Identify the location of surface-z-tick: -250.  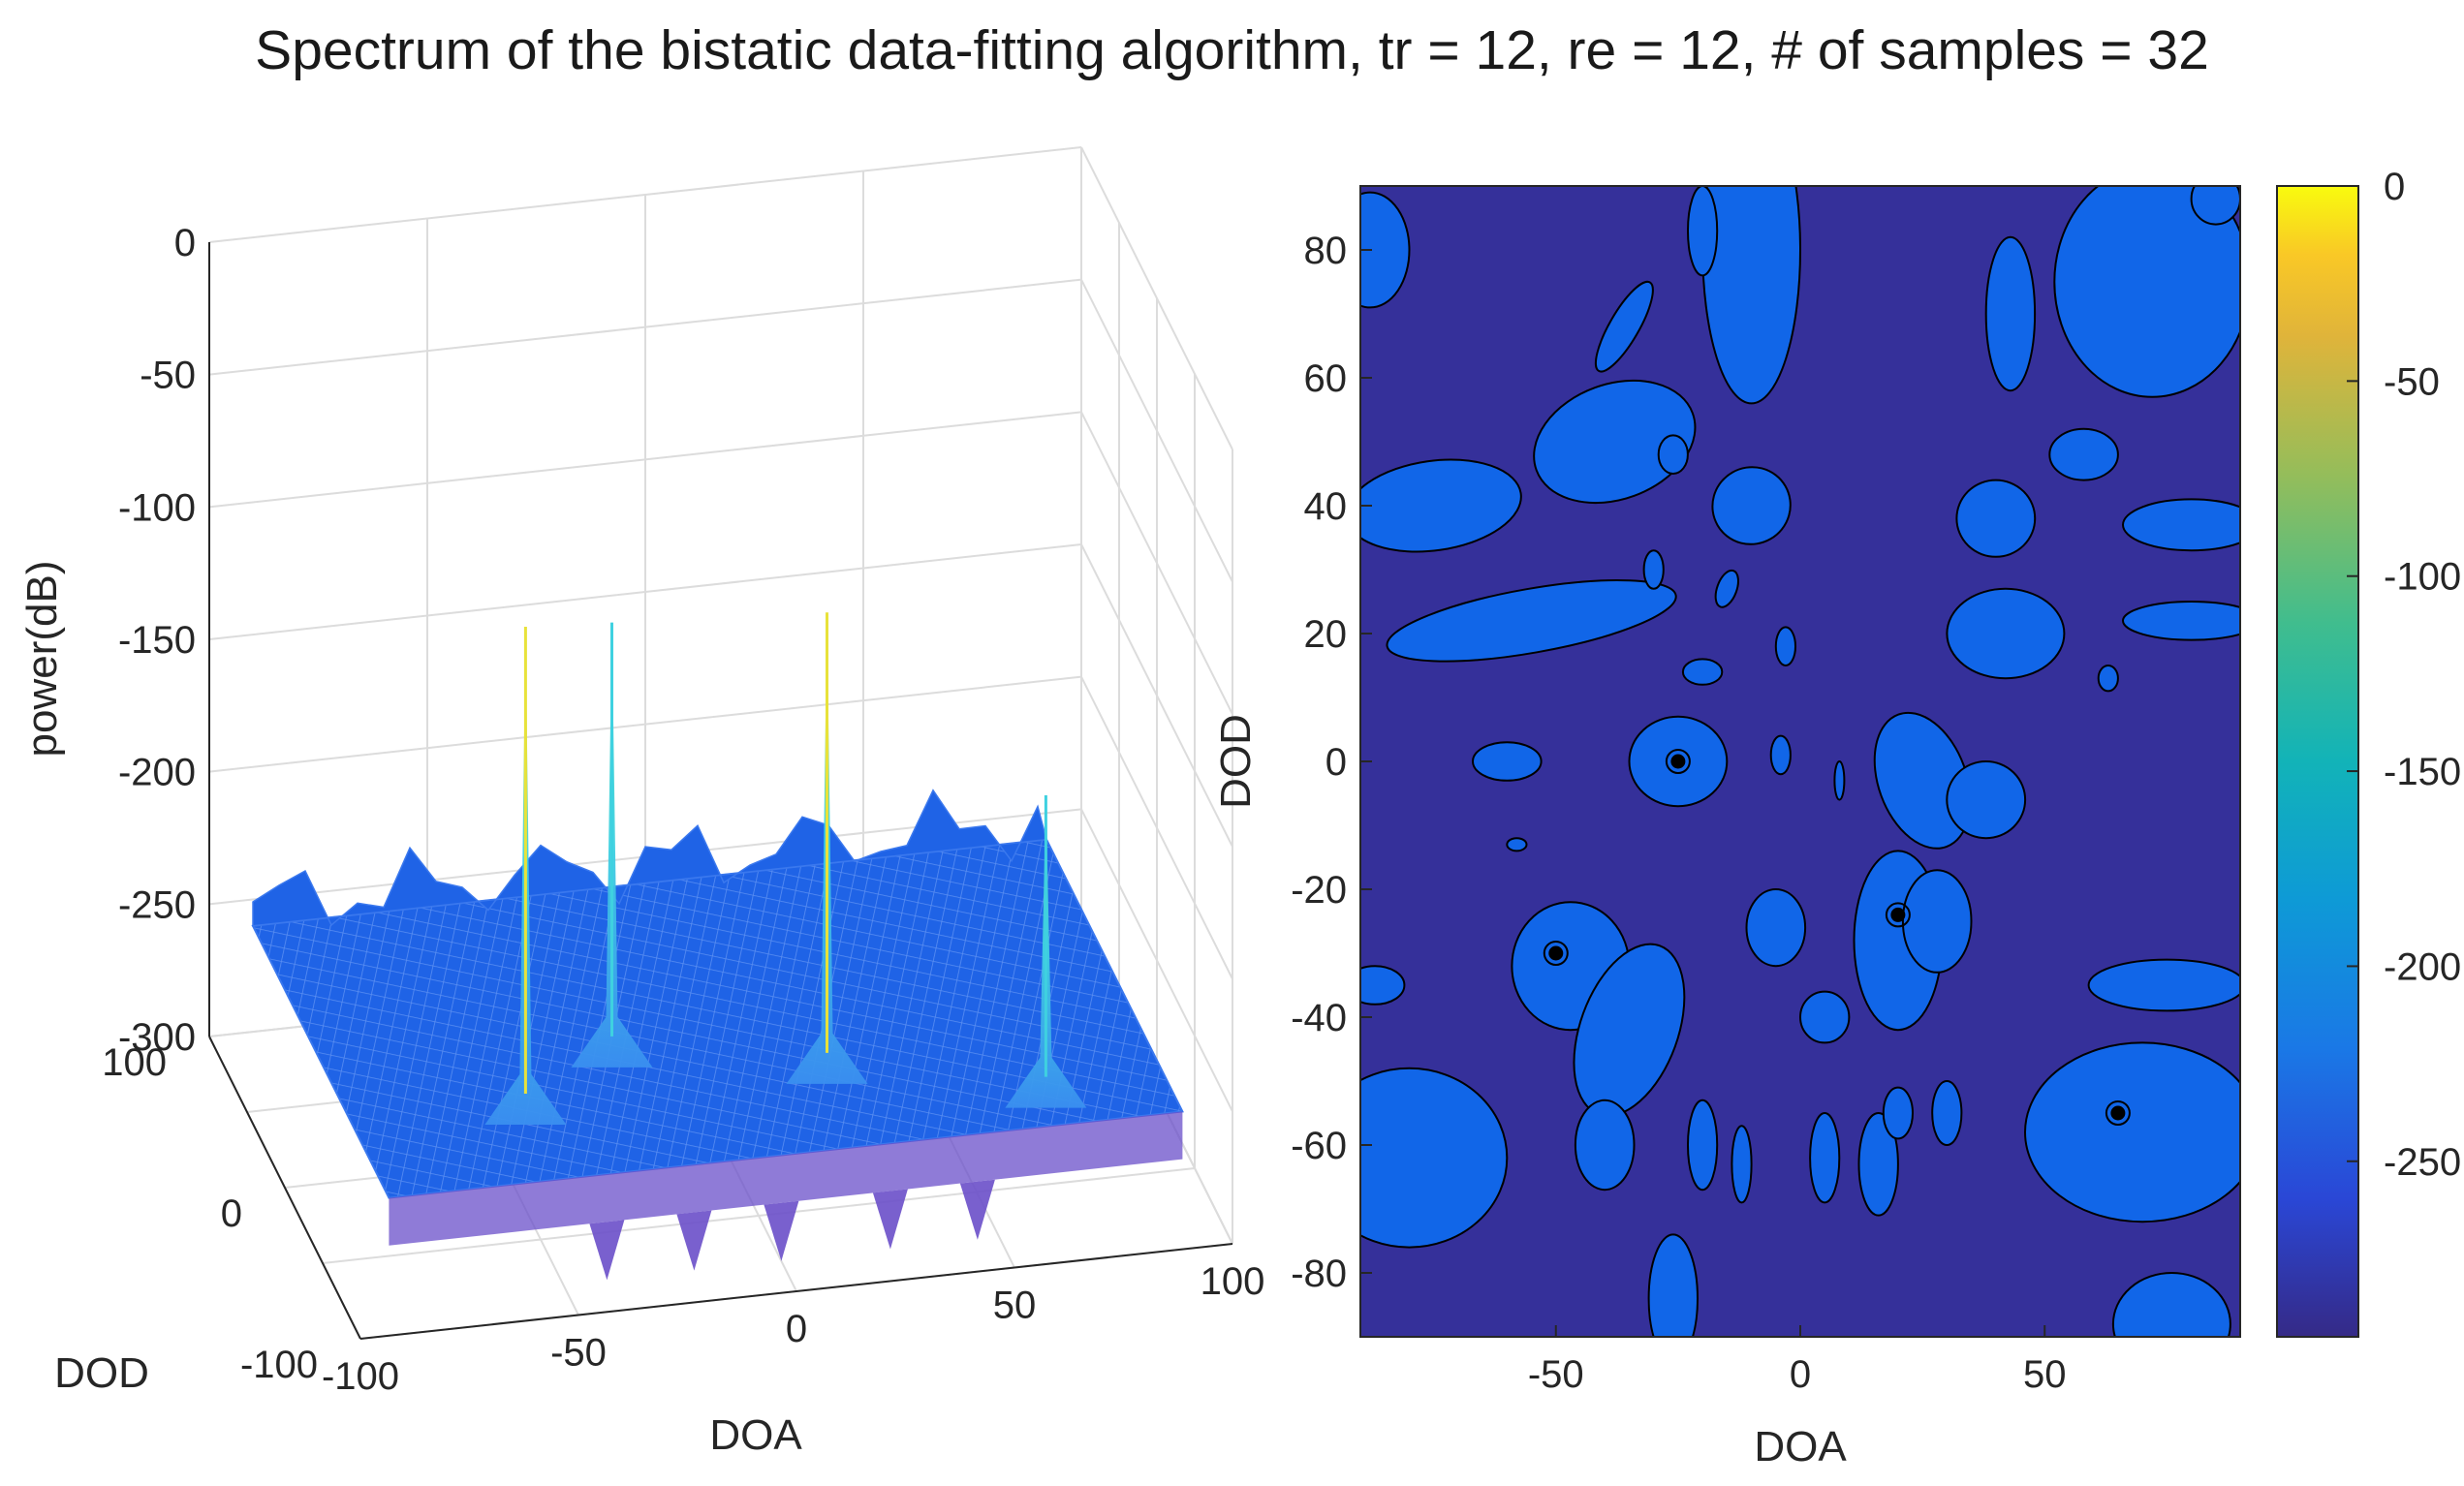
(157, 905).